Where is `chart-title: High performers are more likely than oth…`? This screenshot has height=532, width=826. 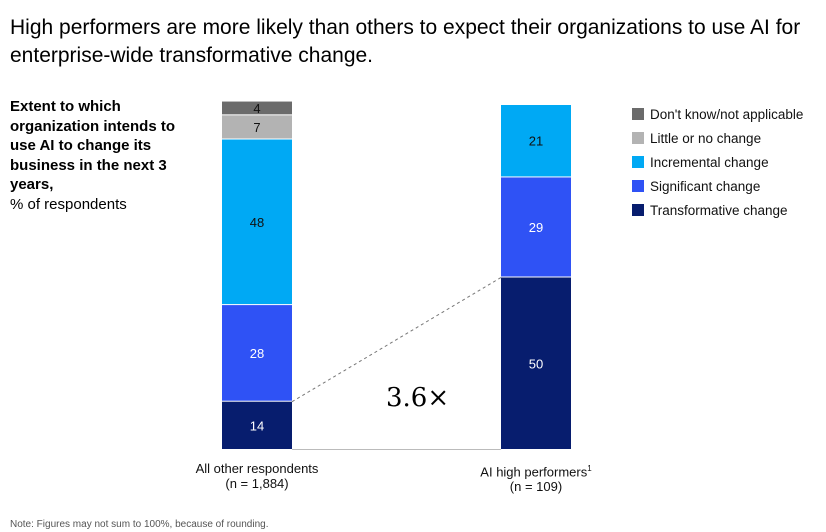
chart-title: High performers are more likely than oth… is located at coordinates (405, 41).